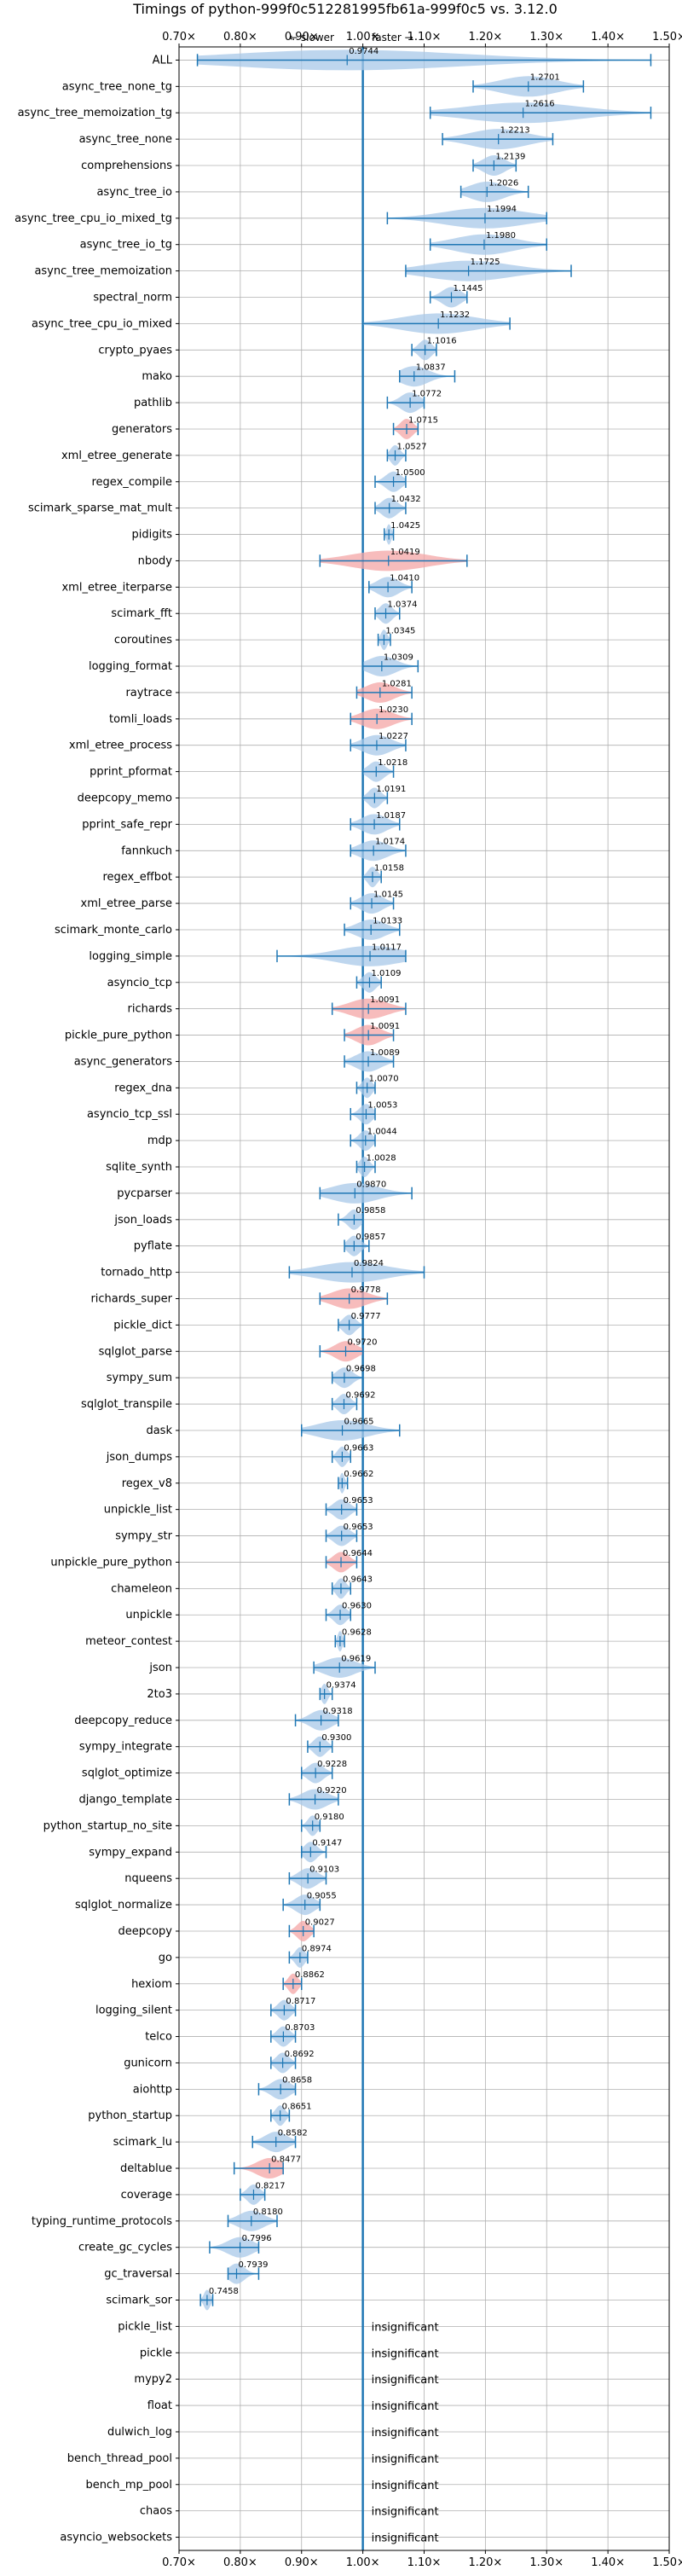 This screenshot has width=682, height=2576. Describe the element at coordinates (143, 1088) in the screenshot. I see `benchmark-label: regex_dna` at that location.